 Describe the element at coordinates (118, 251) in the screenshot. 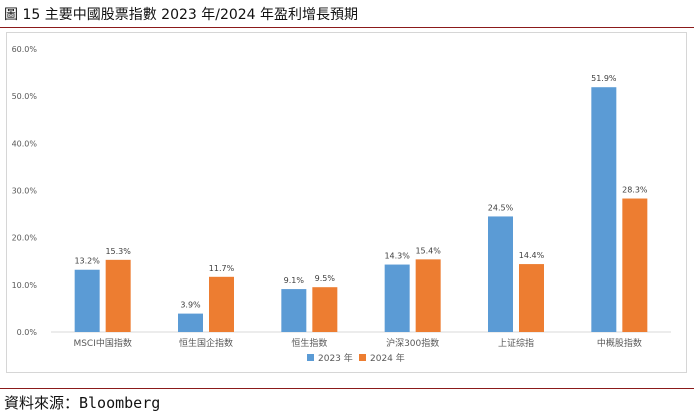

I see `data-label: 15.3%` at that location.